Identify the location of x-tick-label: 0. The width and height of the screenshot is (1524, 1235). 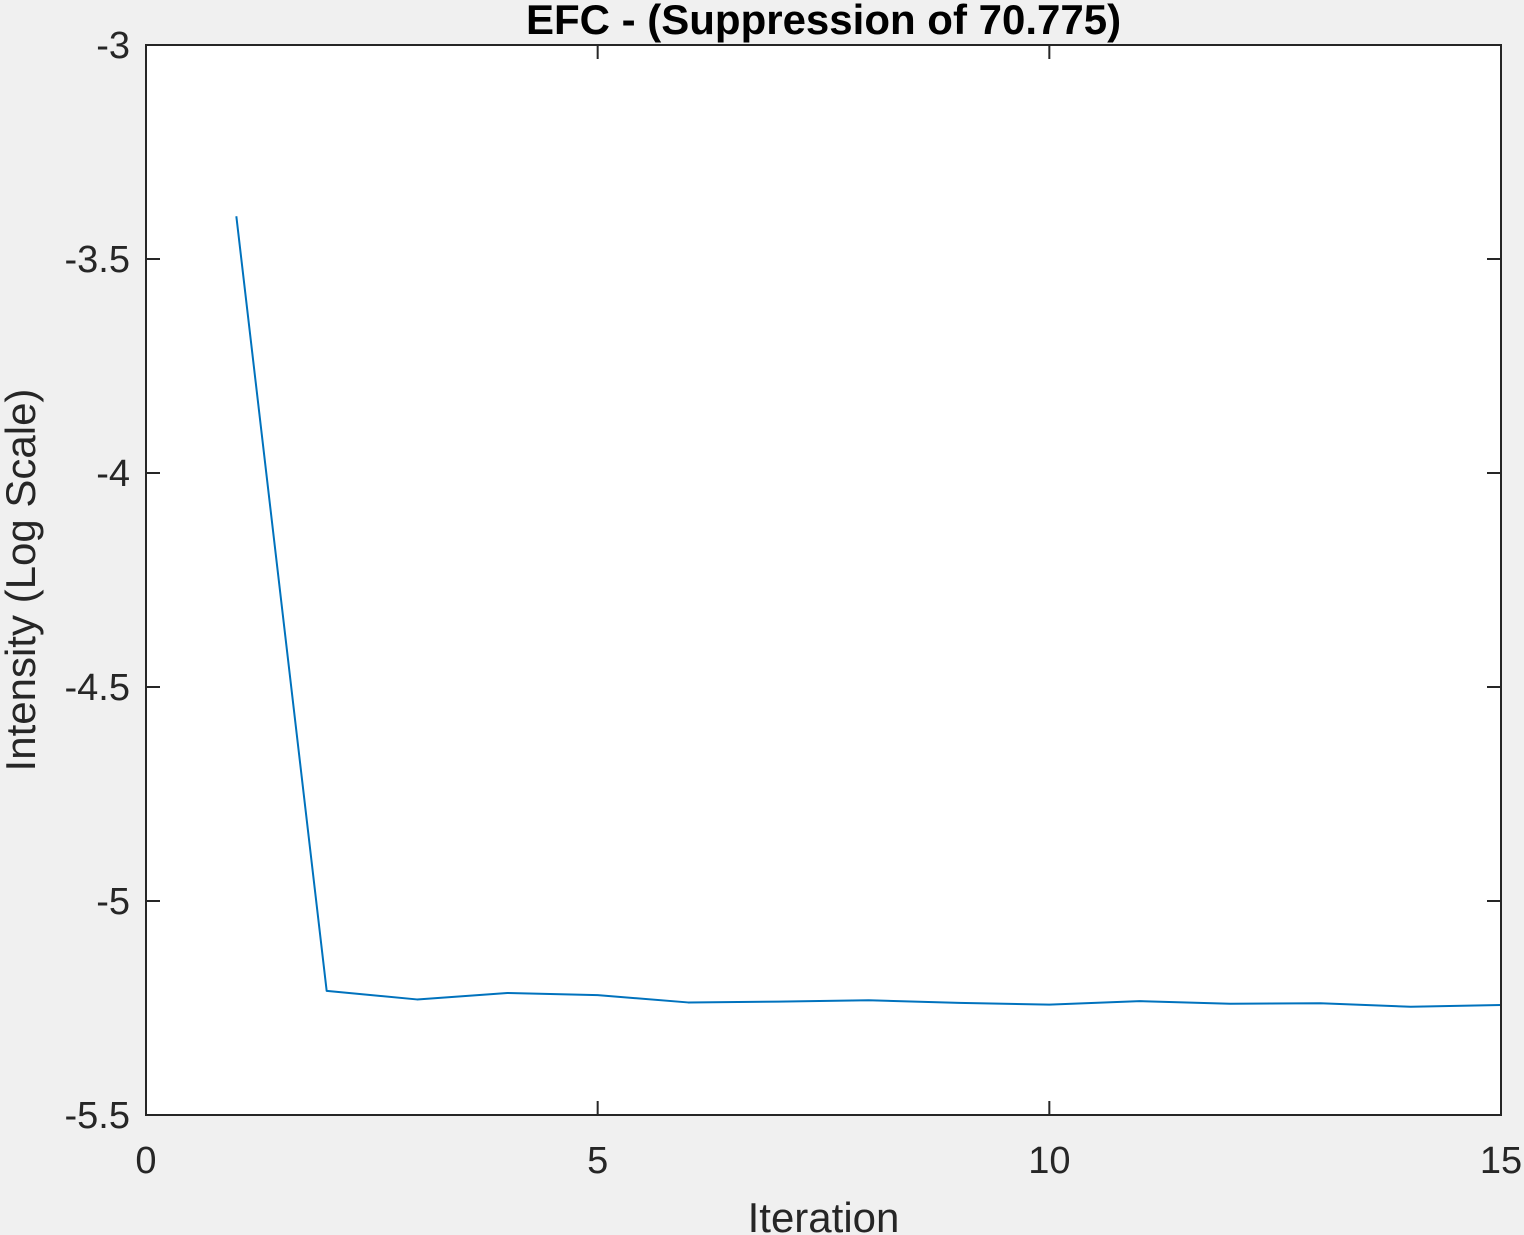
(145, 1161).